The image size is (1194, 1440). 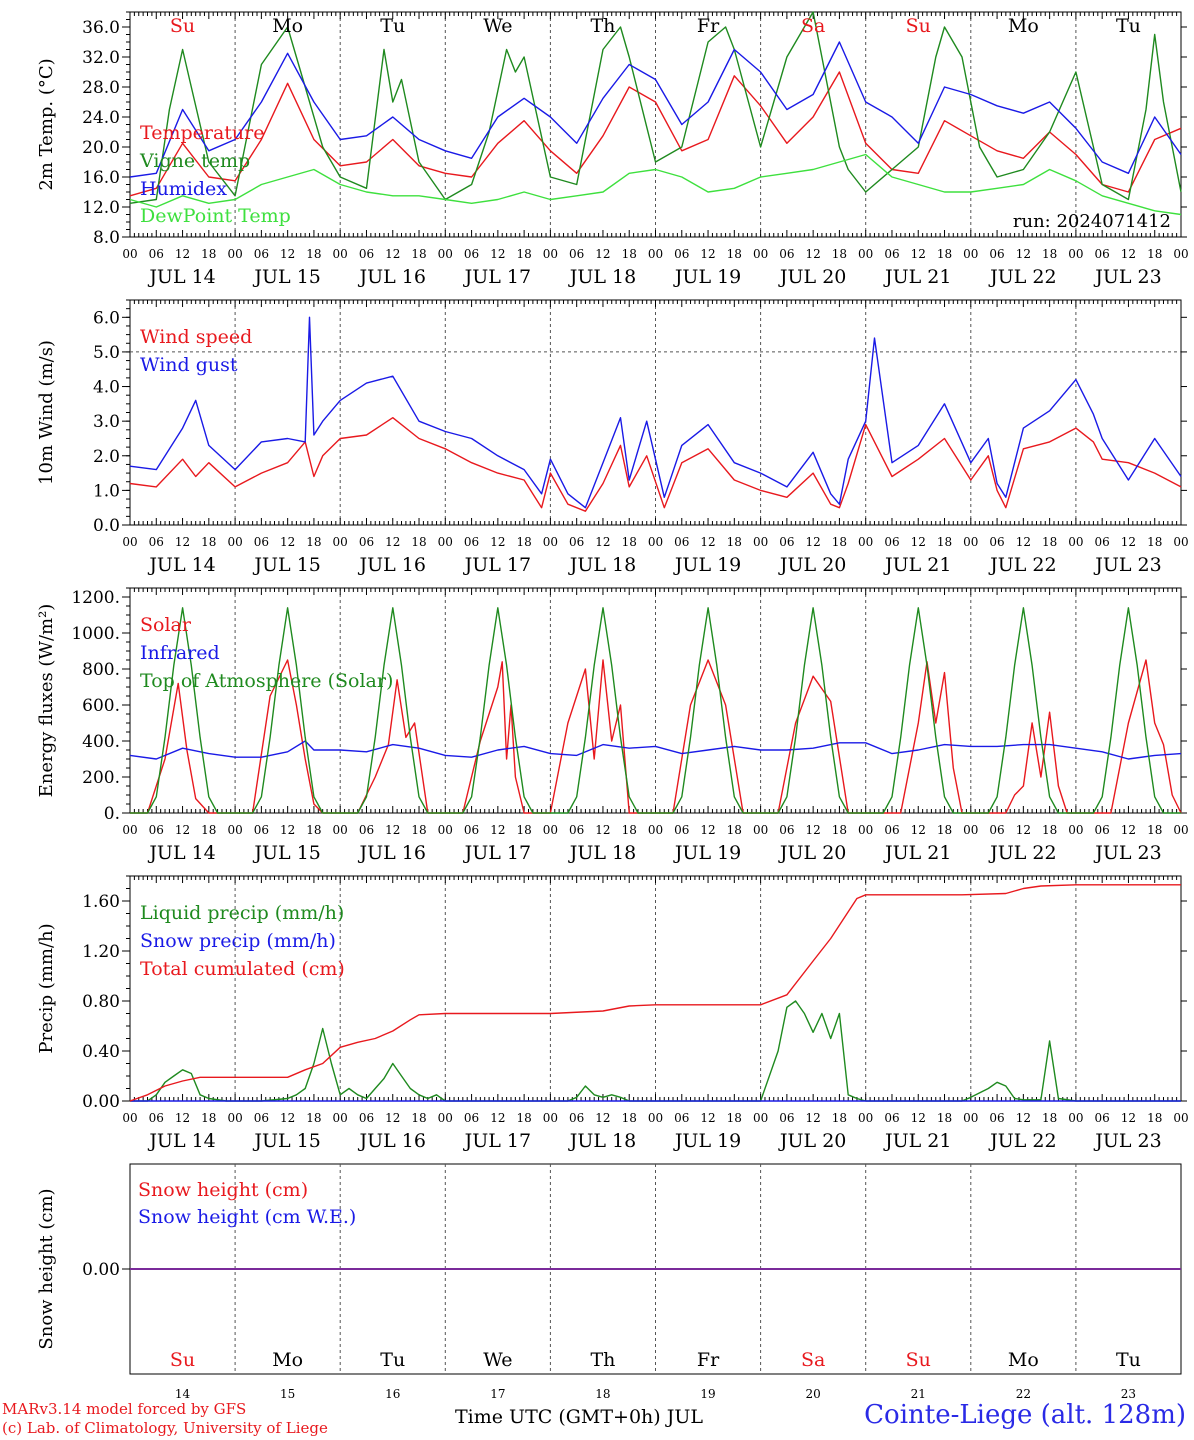 I want to click on y-axis-label: Snow height (cm), so click(x=46, y=1268).